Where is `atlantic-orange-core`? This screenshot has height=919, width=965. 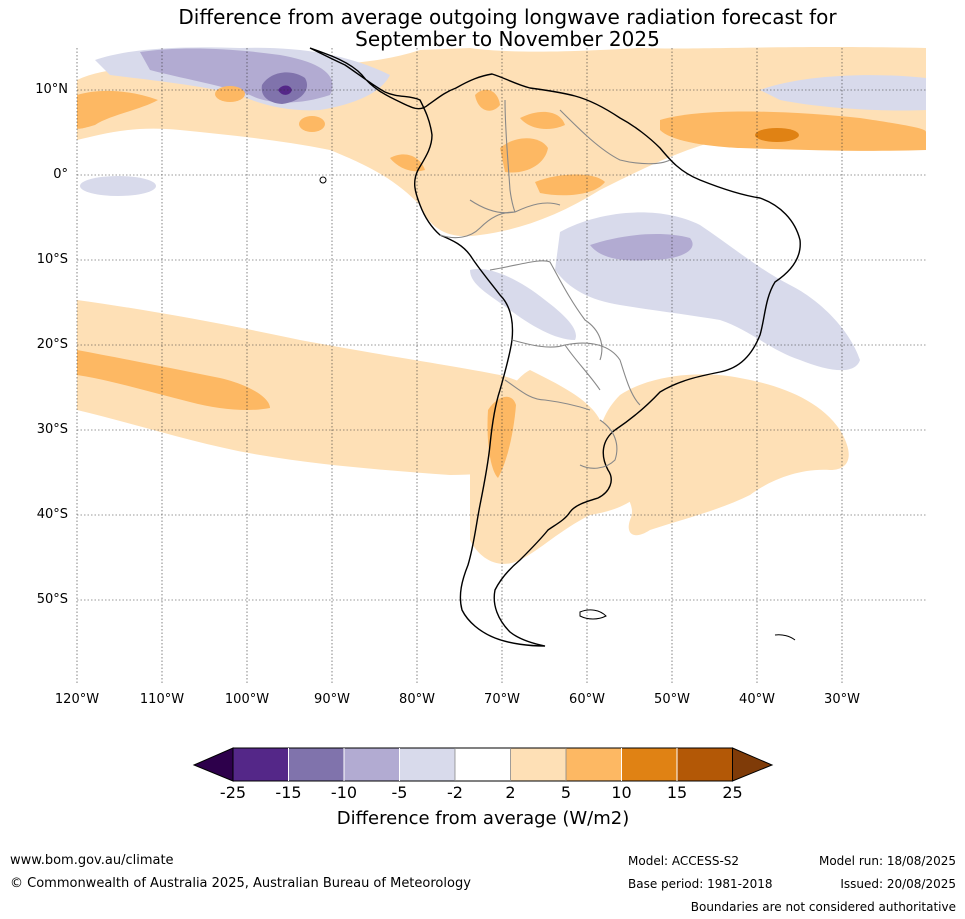 atlantic-orange-core is located at coordinates (777, 135).